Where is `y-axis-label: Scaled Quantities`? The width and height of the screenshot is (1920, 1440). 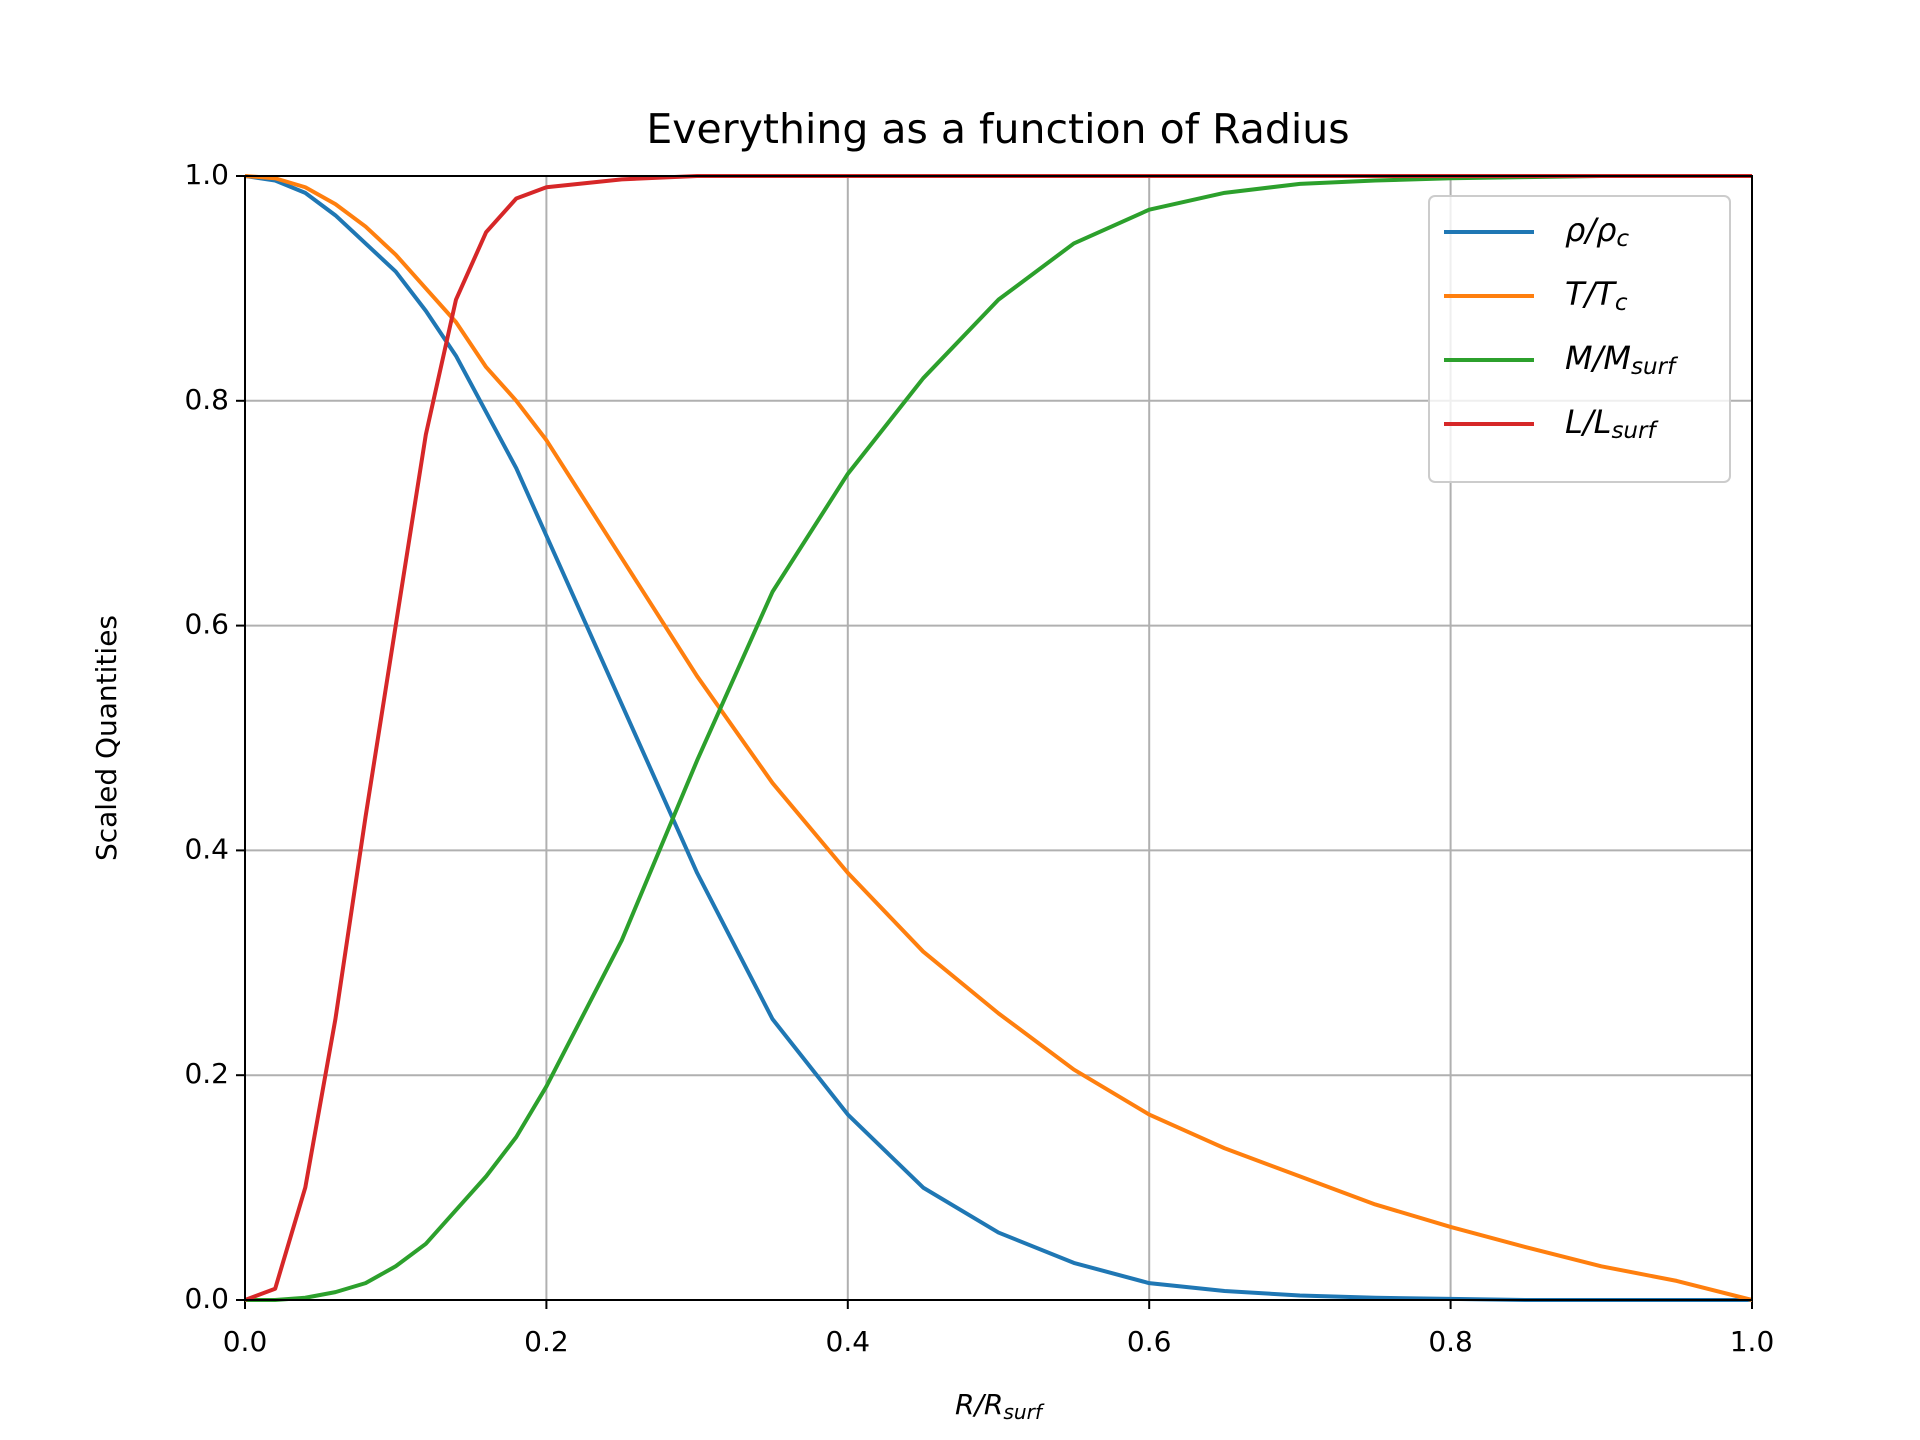 y-axis-label: Scaled Quantities is located at coordinates (106, 738).